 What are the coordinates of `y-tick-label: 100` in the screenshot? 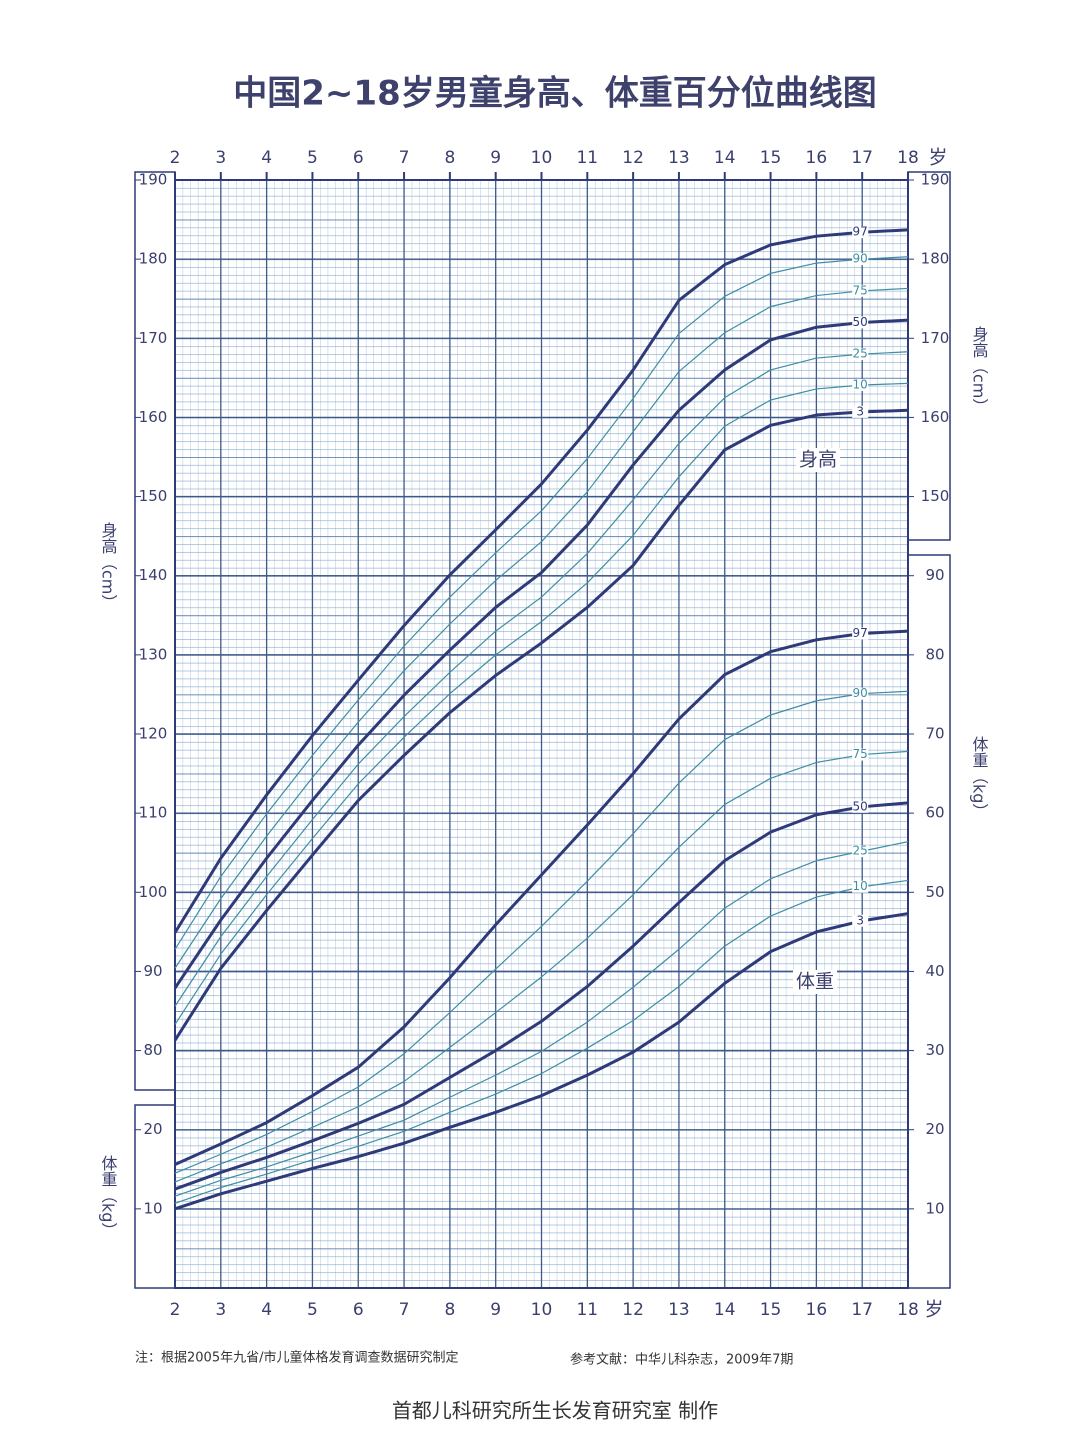 It's located at (153, 892).